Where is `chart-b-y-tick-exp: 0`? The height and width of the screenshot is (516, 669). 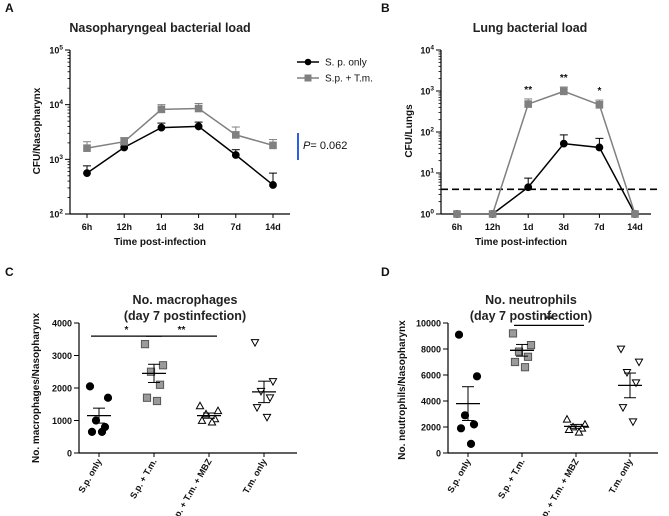 chart-b-y-tick-exp: 0 is located at coordinates (432, 212).